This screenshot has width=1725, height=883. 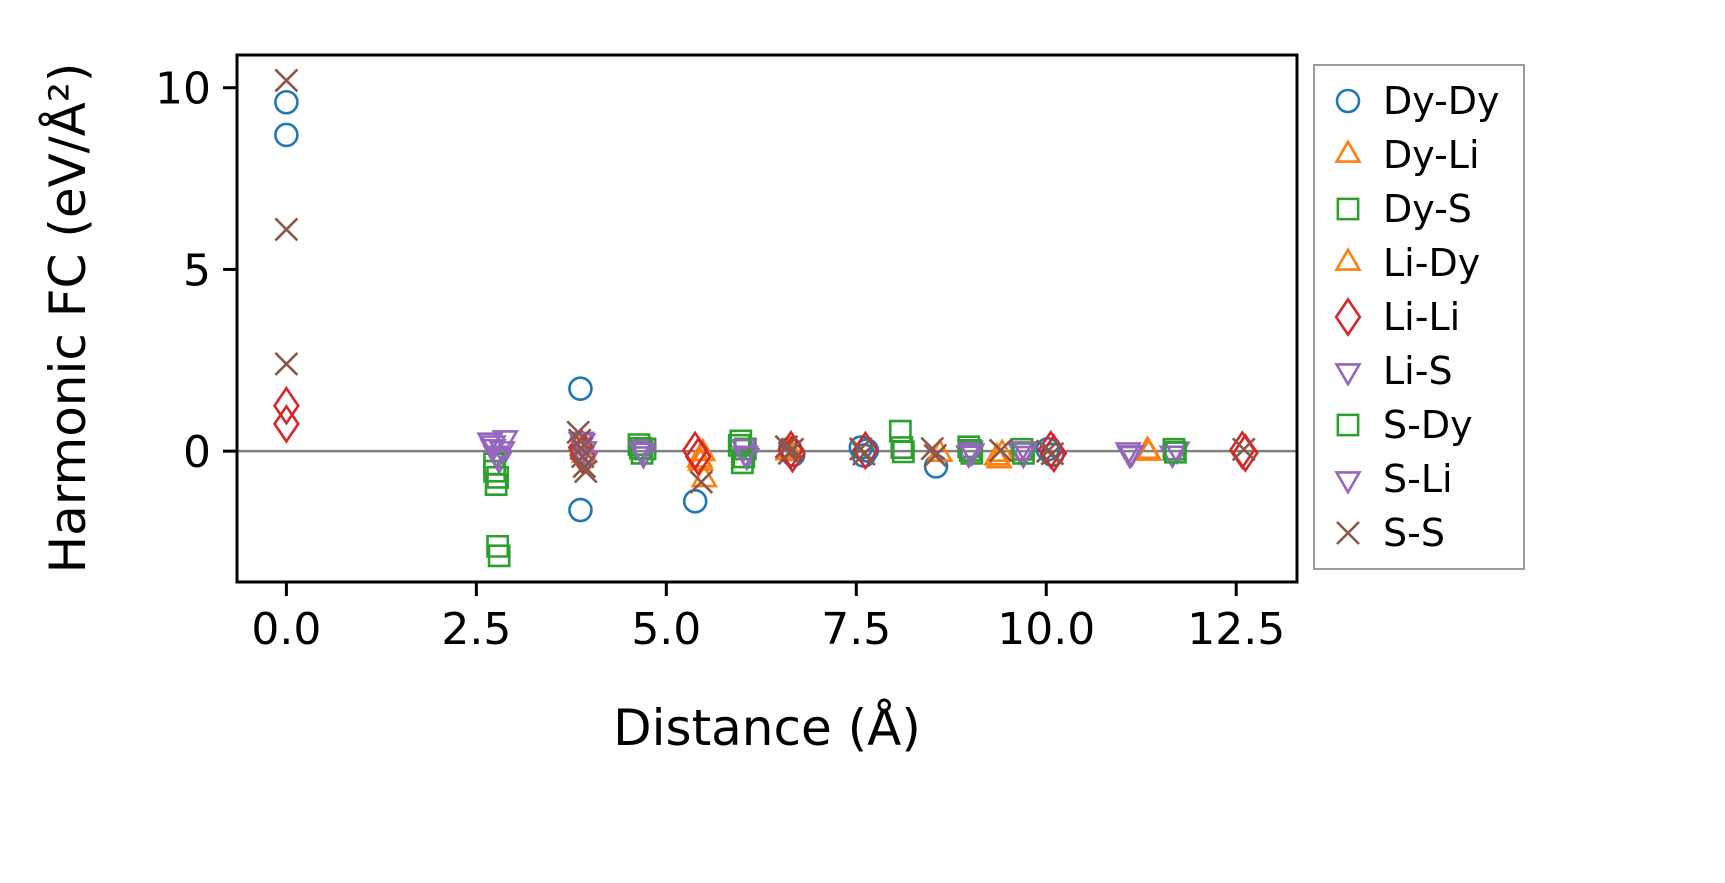 I want to click on legend-item-Dy-S: Dy-S, so click(x=1424, y=209).